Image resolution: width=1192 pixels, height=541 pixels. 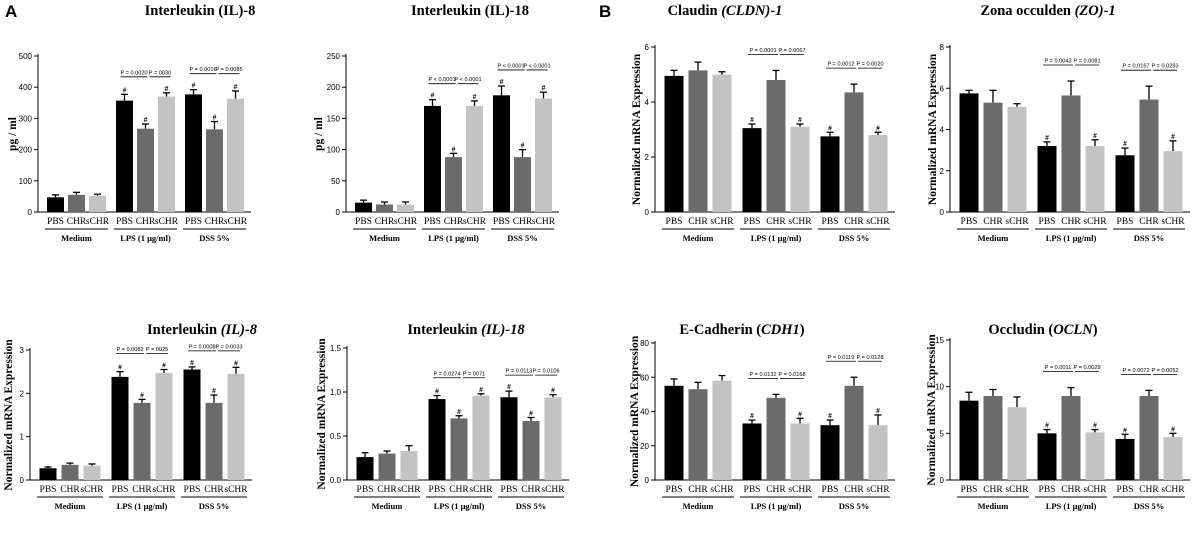 What do you see at coordinates (869, 65) in the screenshot?
I see `p-value-label: P = 0.0020` at bounding box center [869, 65].